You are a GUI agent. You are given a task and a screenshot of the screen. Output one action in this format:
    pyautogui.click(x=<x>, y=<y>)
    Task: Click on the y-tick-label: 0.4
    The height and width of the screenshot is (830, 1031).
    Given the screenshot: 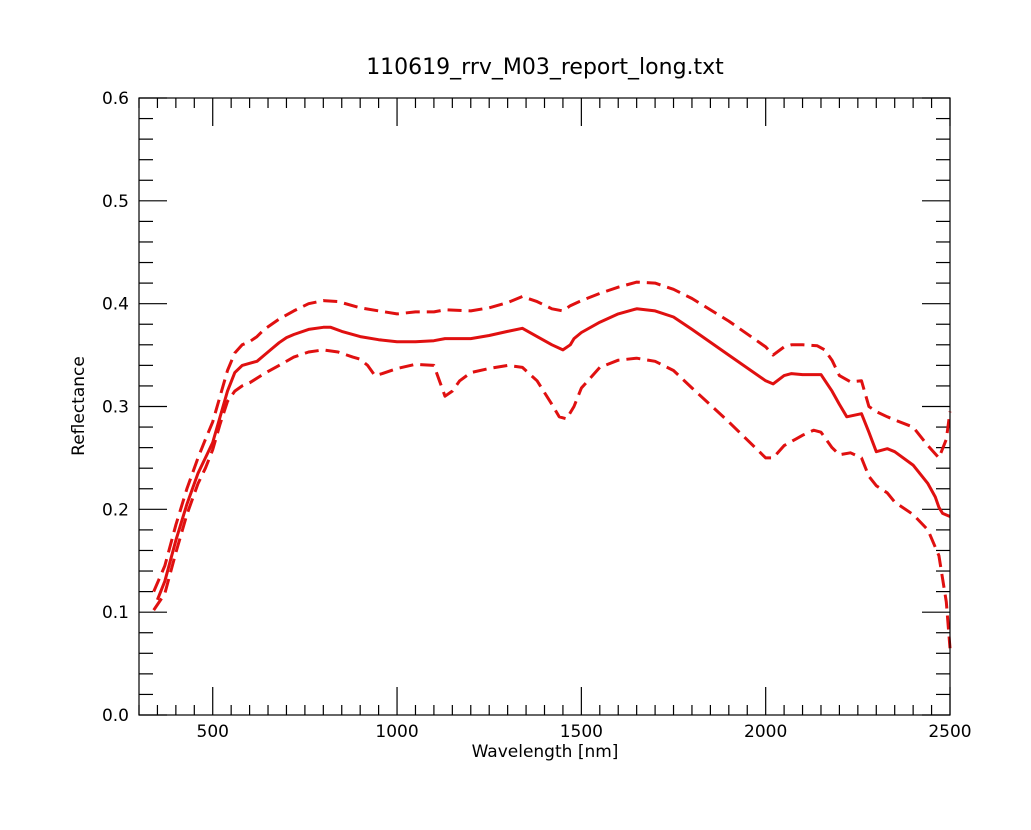 What is the action you would take?
    pyautogui.click(x=115, y=305)
    